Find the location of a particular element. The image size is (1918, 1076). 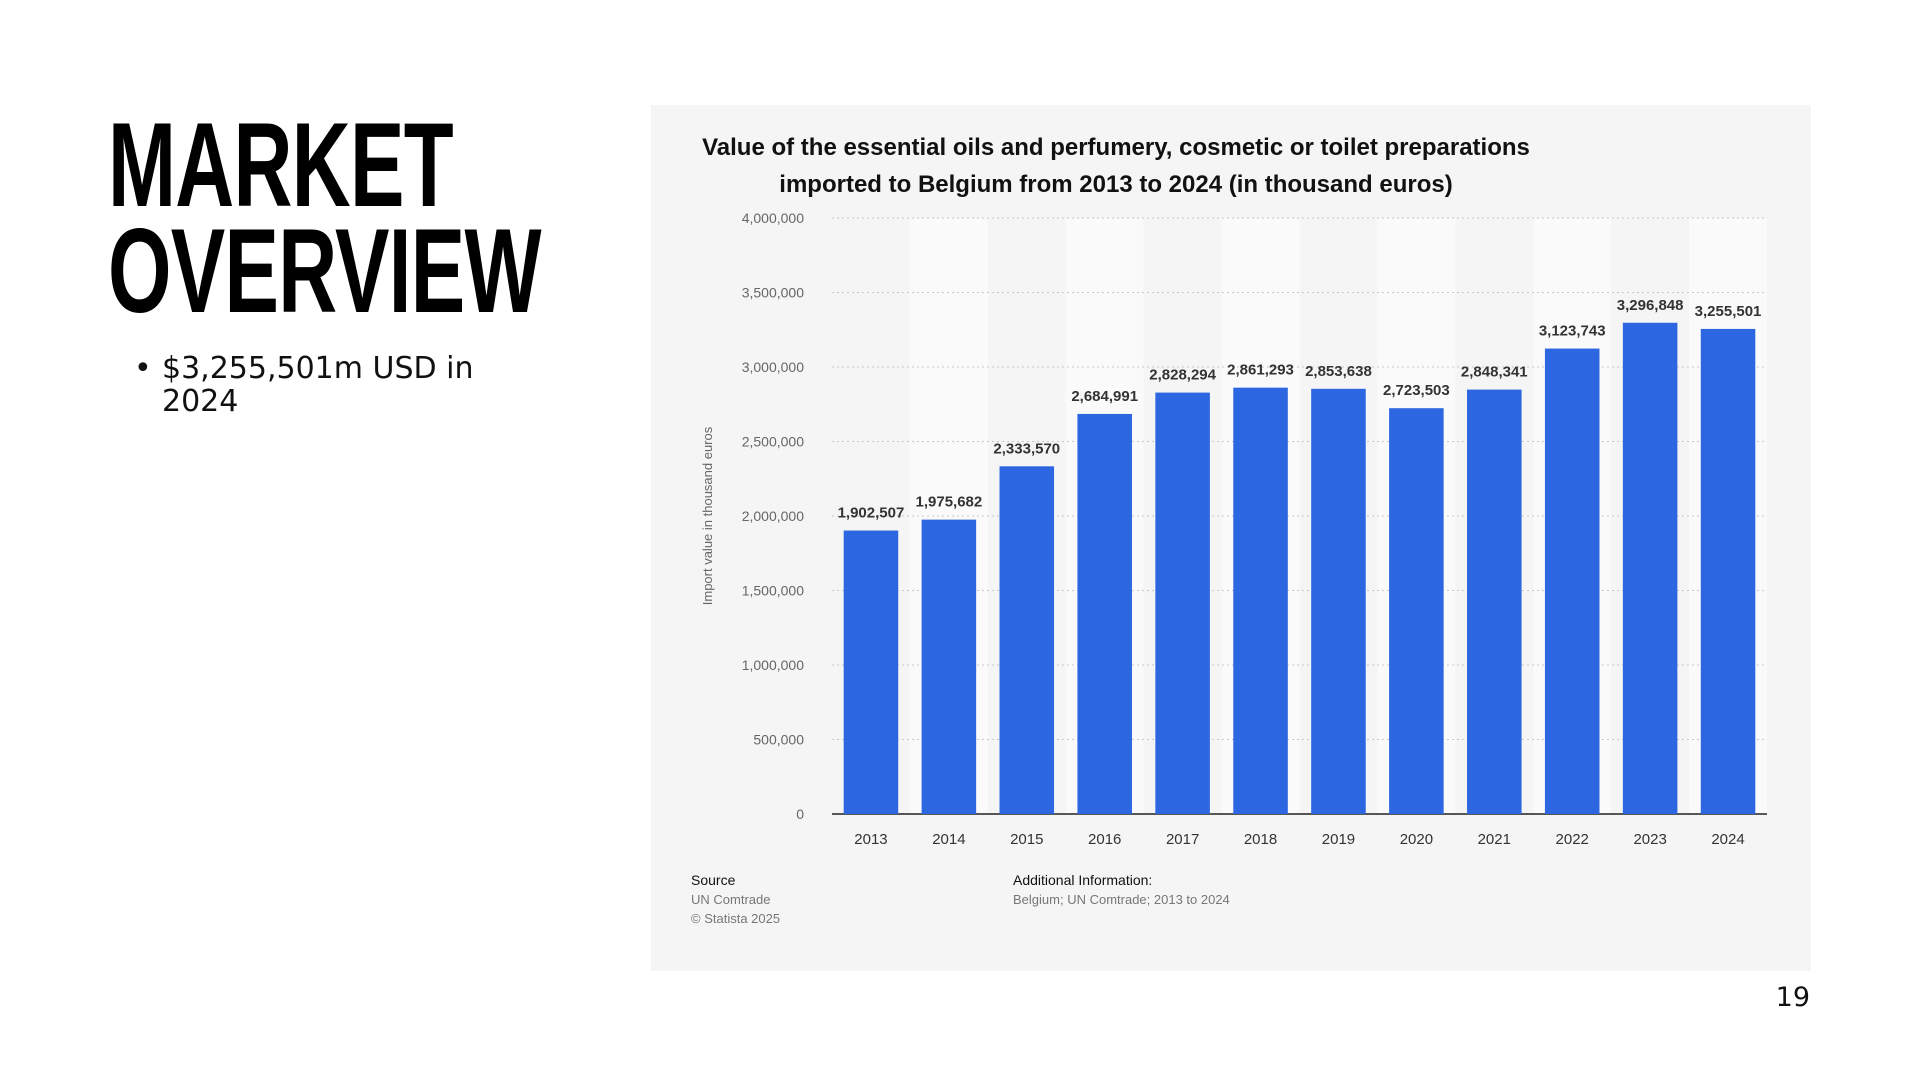

bar-2015 is located at coordinates (1027, 640).